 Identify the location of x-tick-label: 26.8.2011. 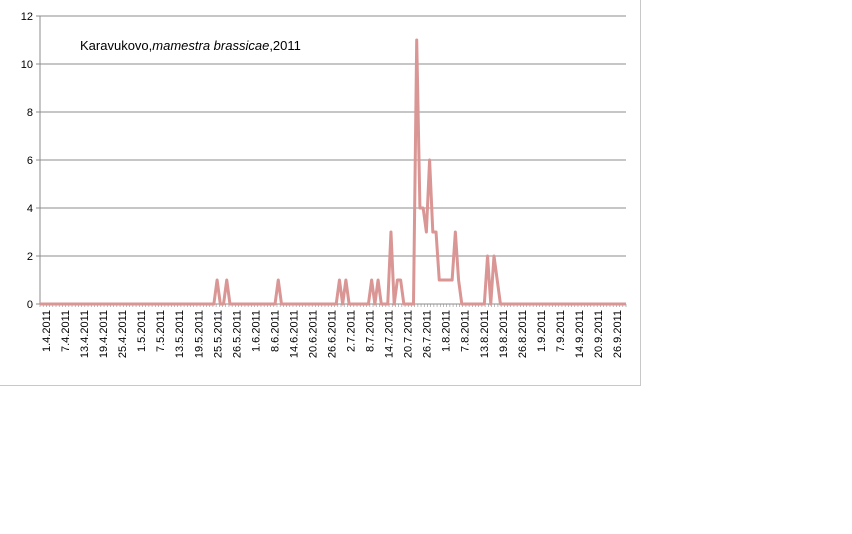
(523, 334).